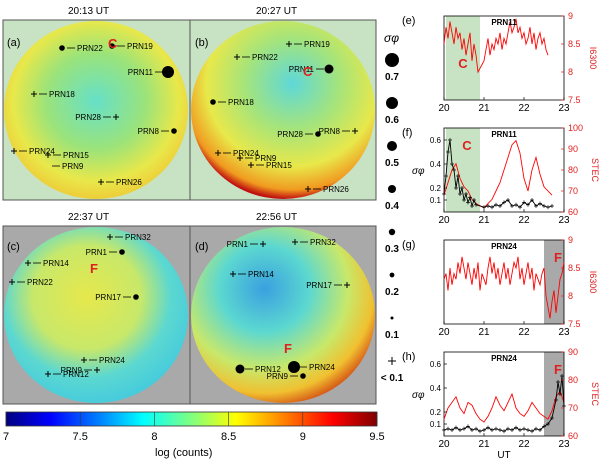 The height and width of the screenshot is (459, 600). What do you see at coordinates (323, 242) in the screenshot?
I see `prn-label: PRN32` at bounding box center [323, 242].